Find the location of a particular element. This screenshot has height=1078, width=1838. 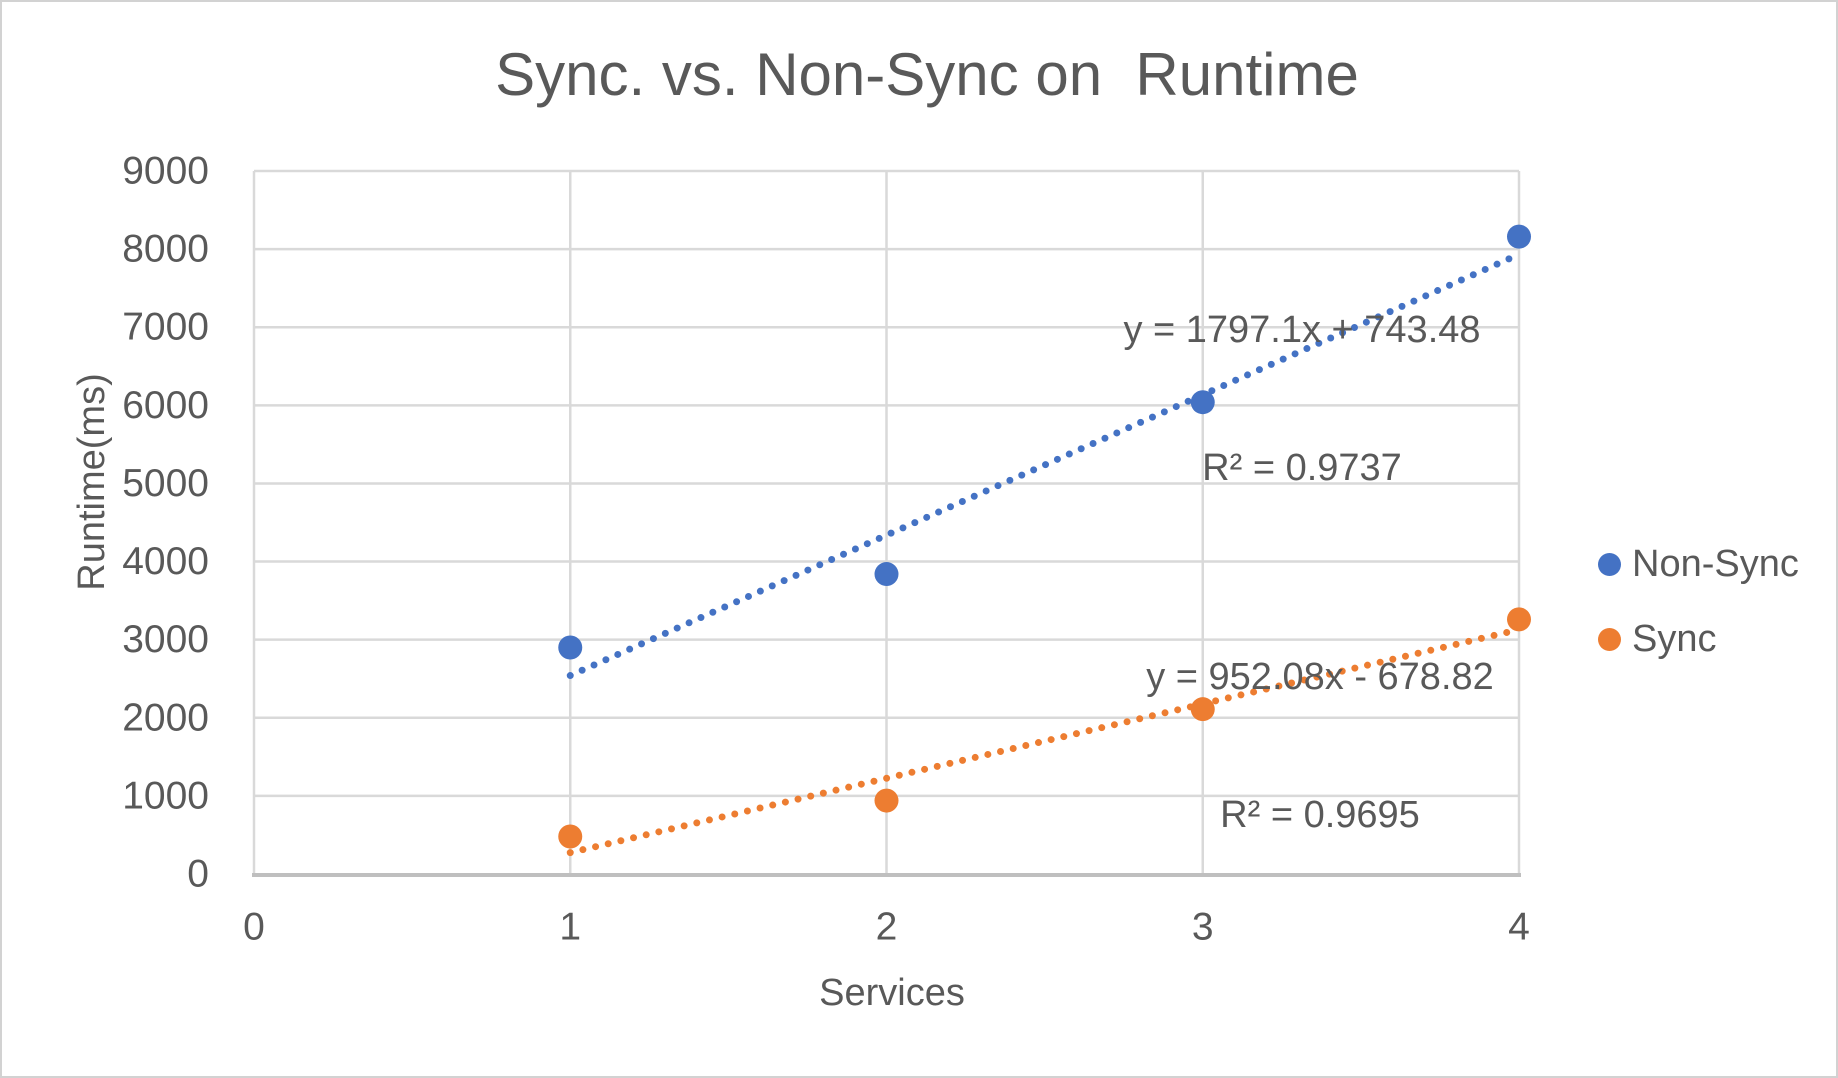

y-axis-title: Runtime(ms) is located at coordinates (92, 482).